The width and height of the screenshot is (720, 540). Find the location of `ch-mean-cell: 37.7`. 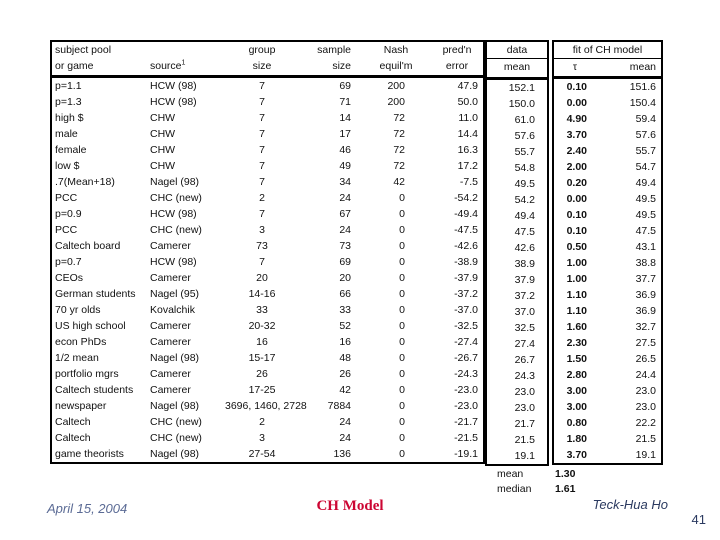

ch-mean-cell: 37.7 is located at coordinates (645, 279).